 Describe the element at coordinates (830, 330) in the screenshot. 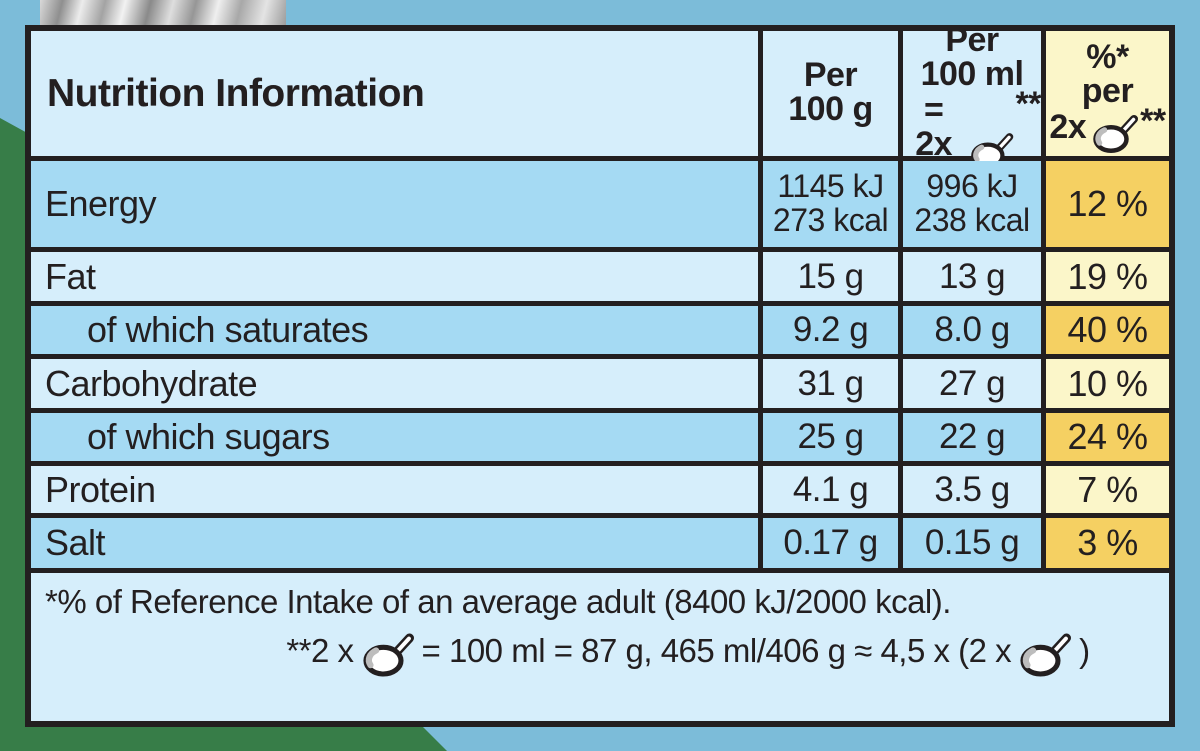

I see `saturates-per-100g: 9.2 g` at that location.